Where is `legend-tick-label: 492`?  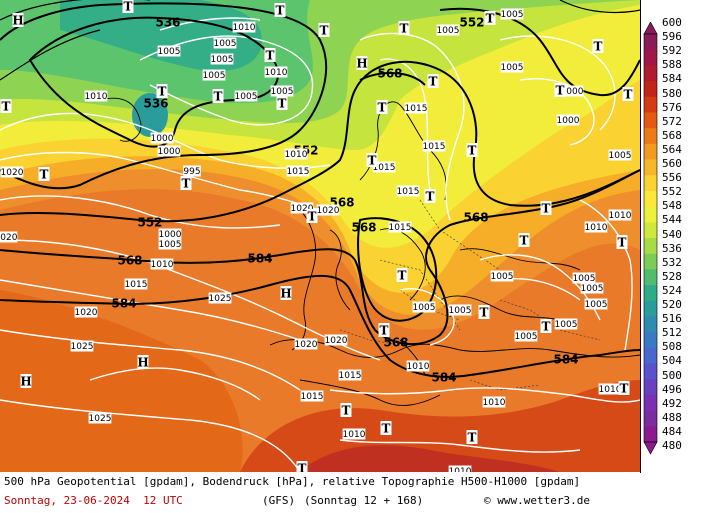
legend-tick-label: 492 is located at coordinates (672, 403).